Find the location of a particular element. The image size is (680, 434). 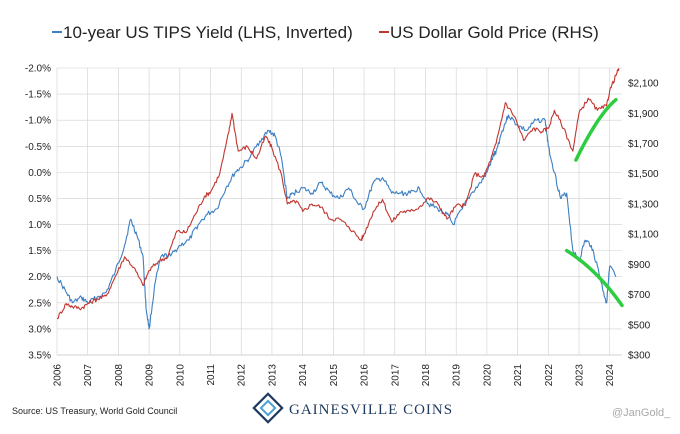

brand-logo: GAINESVILLE COINS is located at coordinates (352, 408).